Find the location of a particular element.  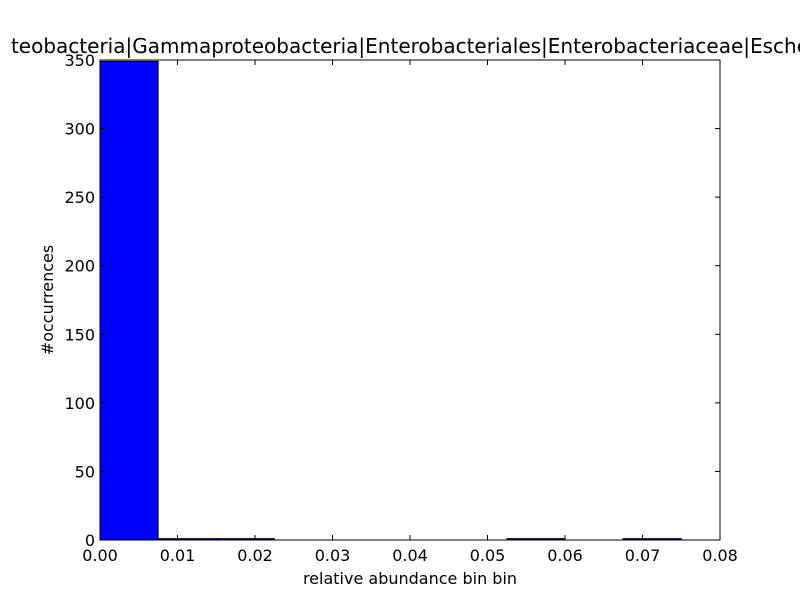

y-tick-label: 250 is located at coordinates (79, 197).